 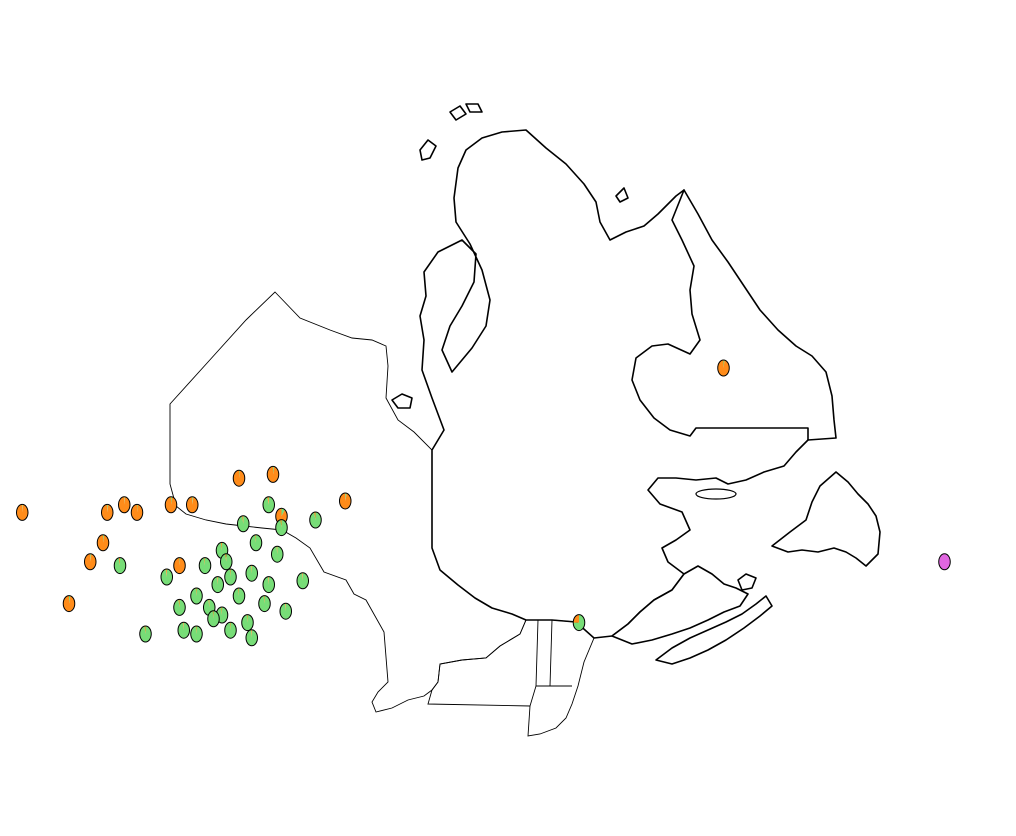 What do you see at coordinates (402, 401) in the screenshot?
I see `akimiski-island` at bounding box center [402, 401].